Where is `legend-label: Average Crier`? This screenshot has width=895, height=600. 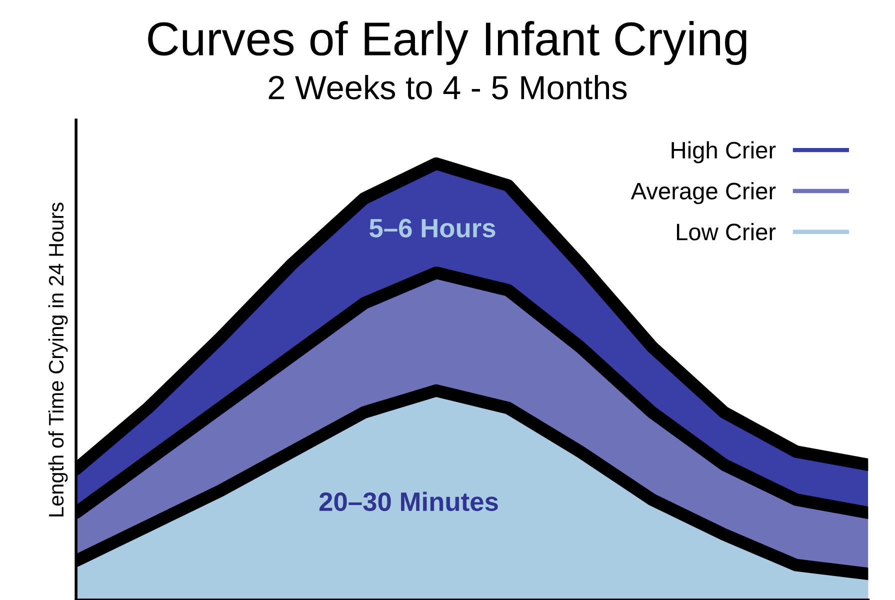 legend-label: Average Crier is located at coordinates (703, 193).